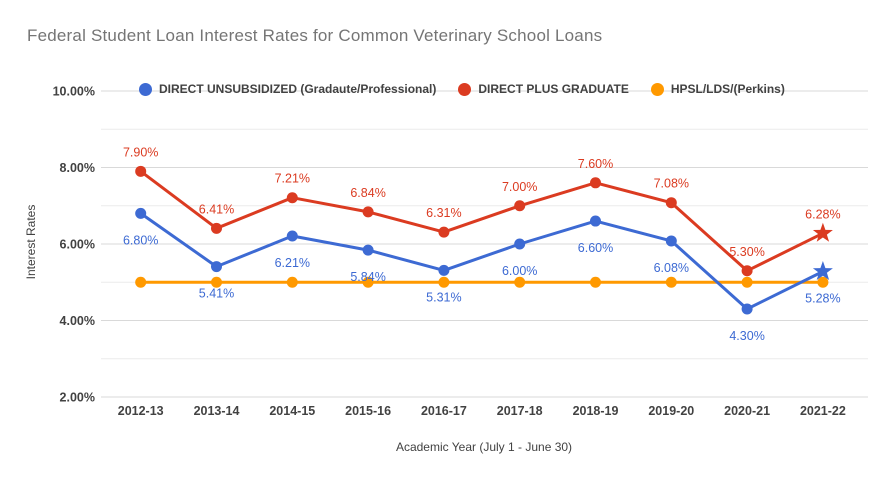 Image resolution: width=888 pixels, height=477 pixels. Describe the element at coordinates (823, 411) in the screenshot. I see `x-tick-label: 2021-22` at that location.